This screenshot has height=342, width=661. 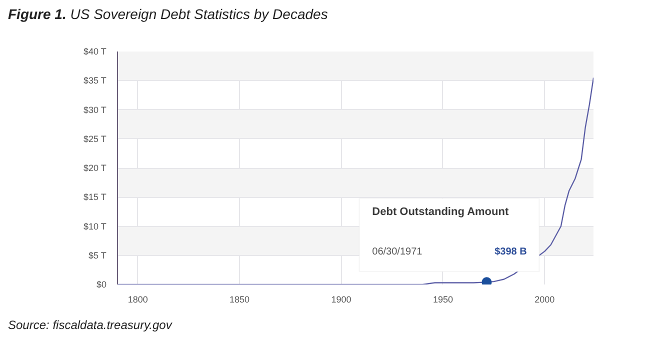 I want to click on y-tick-label: $5 T, so click(x=97, y=255).